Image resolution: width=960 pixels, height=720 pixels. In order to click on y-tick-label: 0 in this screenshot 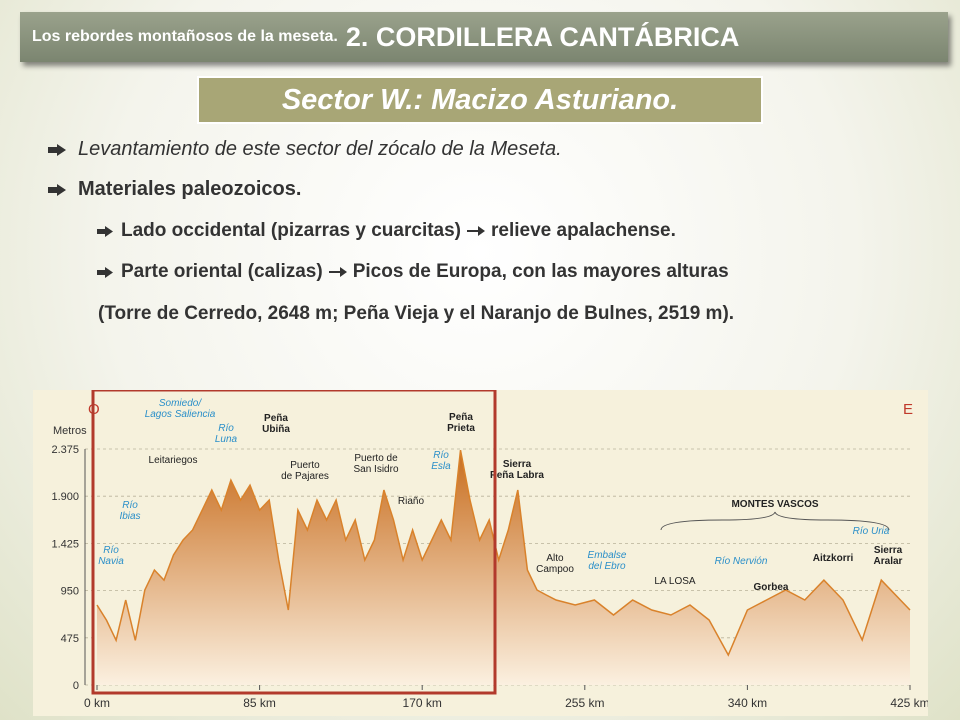, I will do `click(76, 686)`.